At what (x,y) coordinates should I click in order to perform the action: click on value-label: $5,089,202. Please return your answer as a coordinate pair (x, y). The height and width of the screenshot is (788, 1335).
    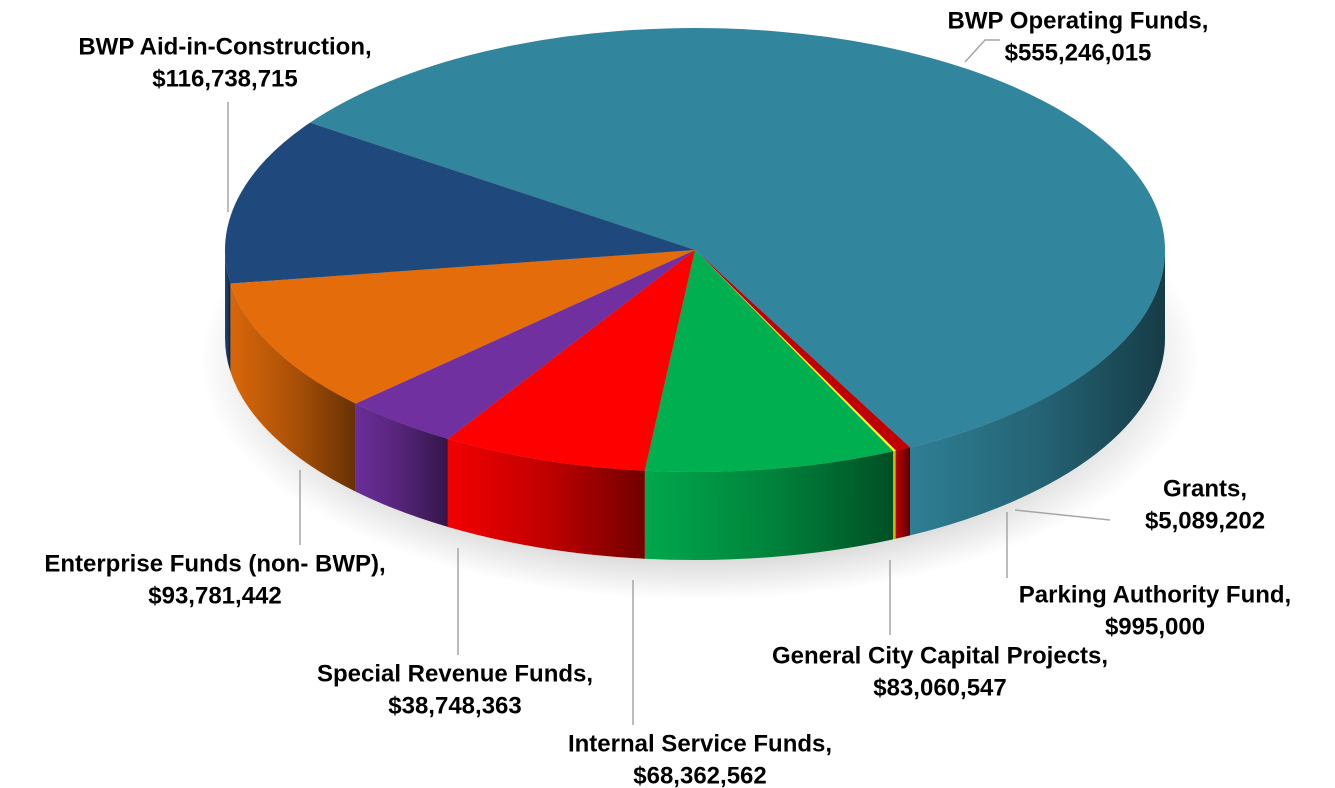
    Looking at the image, I should click on (1205, 520).